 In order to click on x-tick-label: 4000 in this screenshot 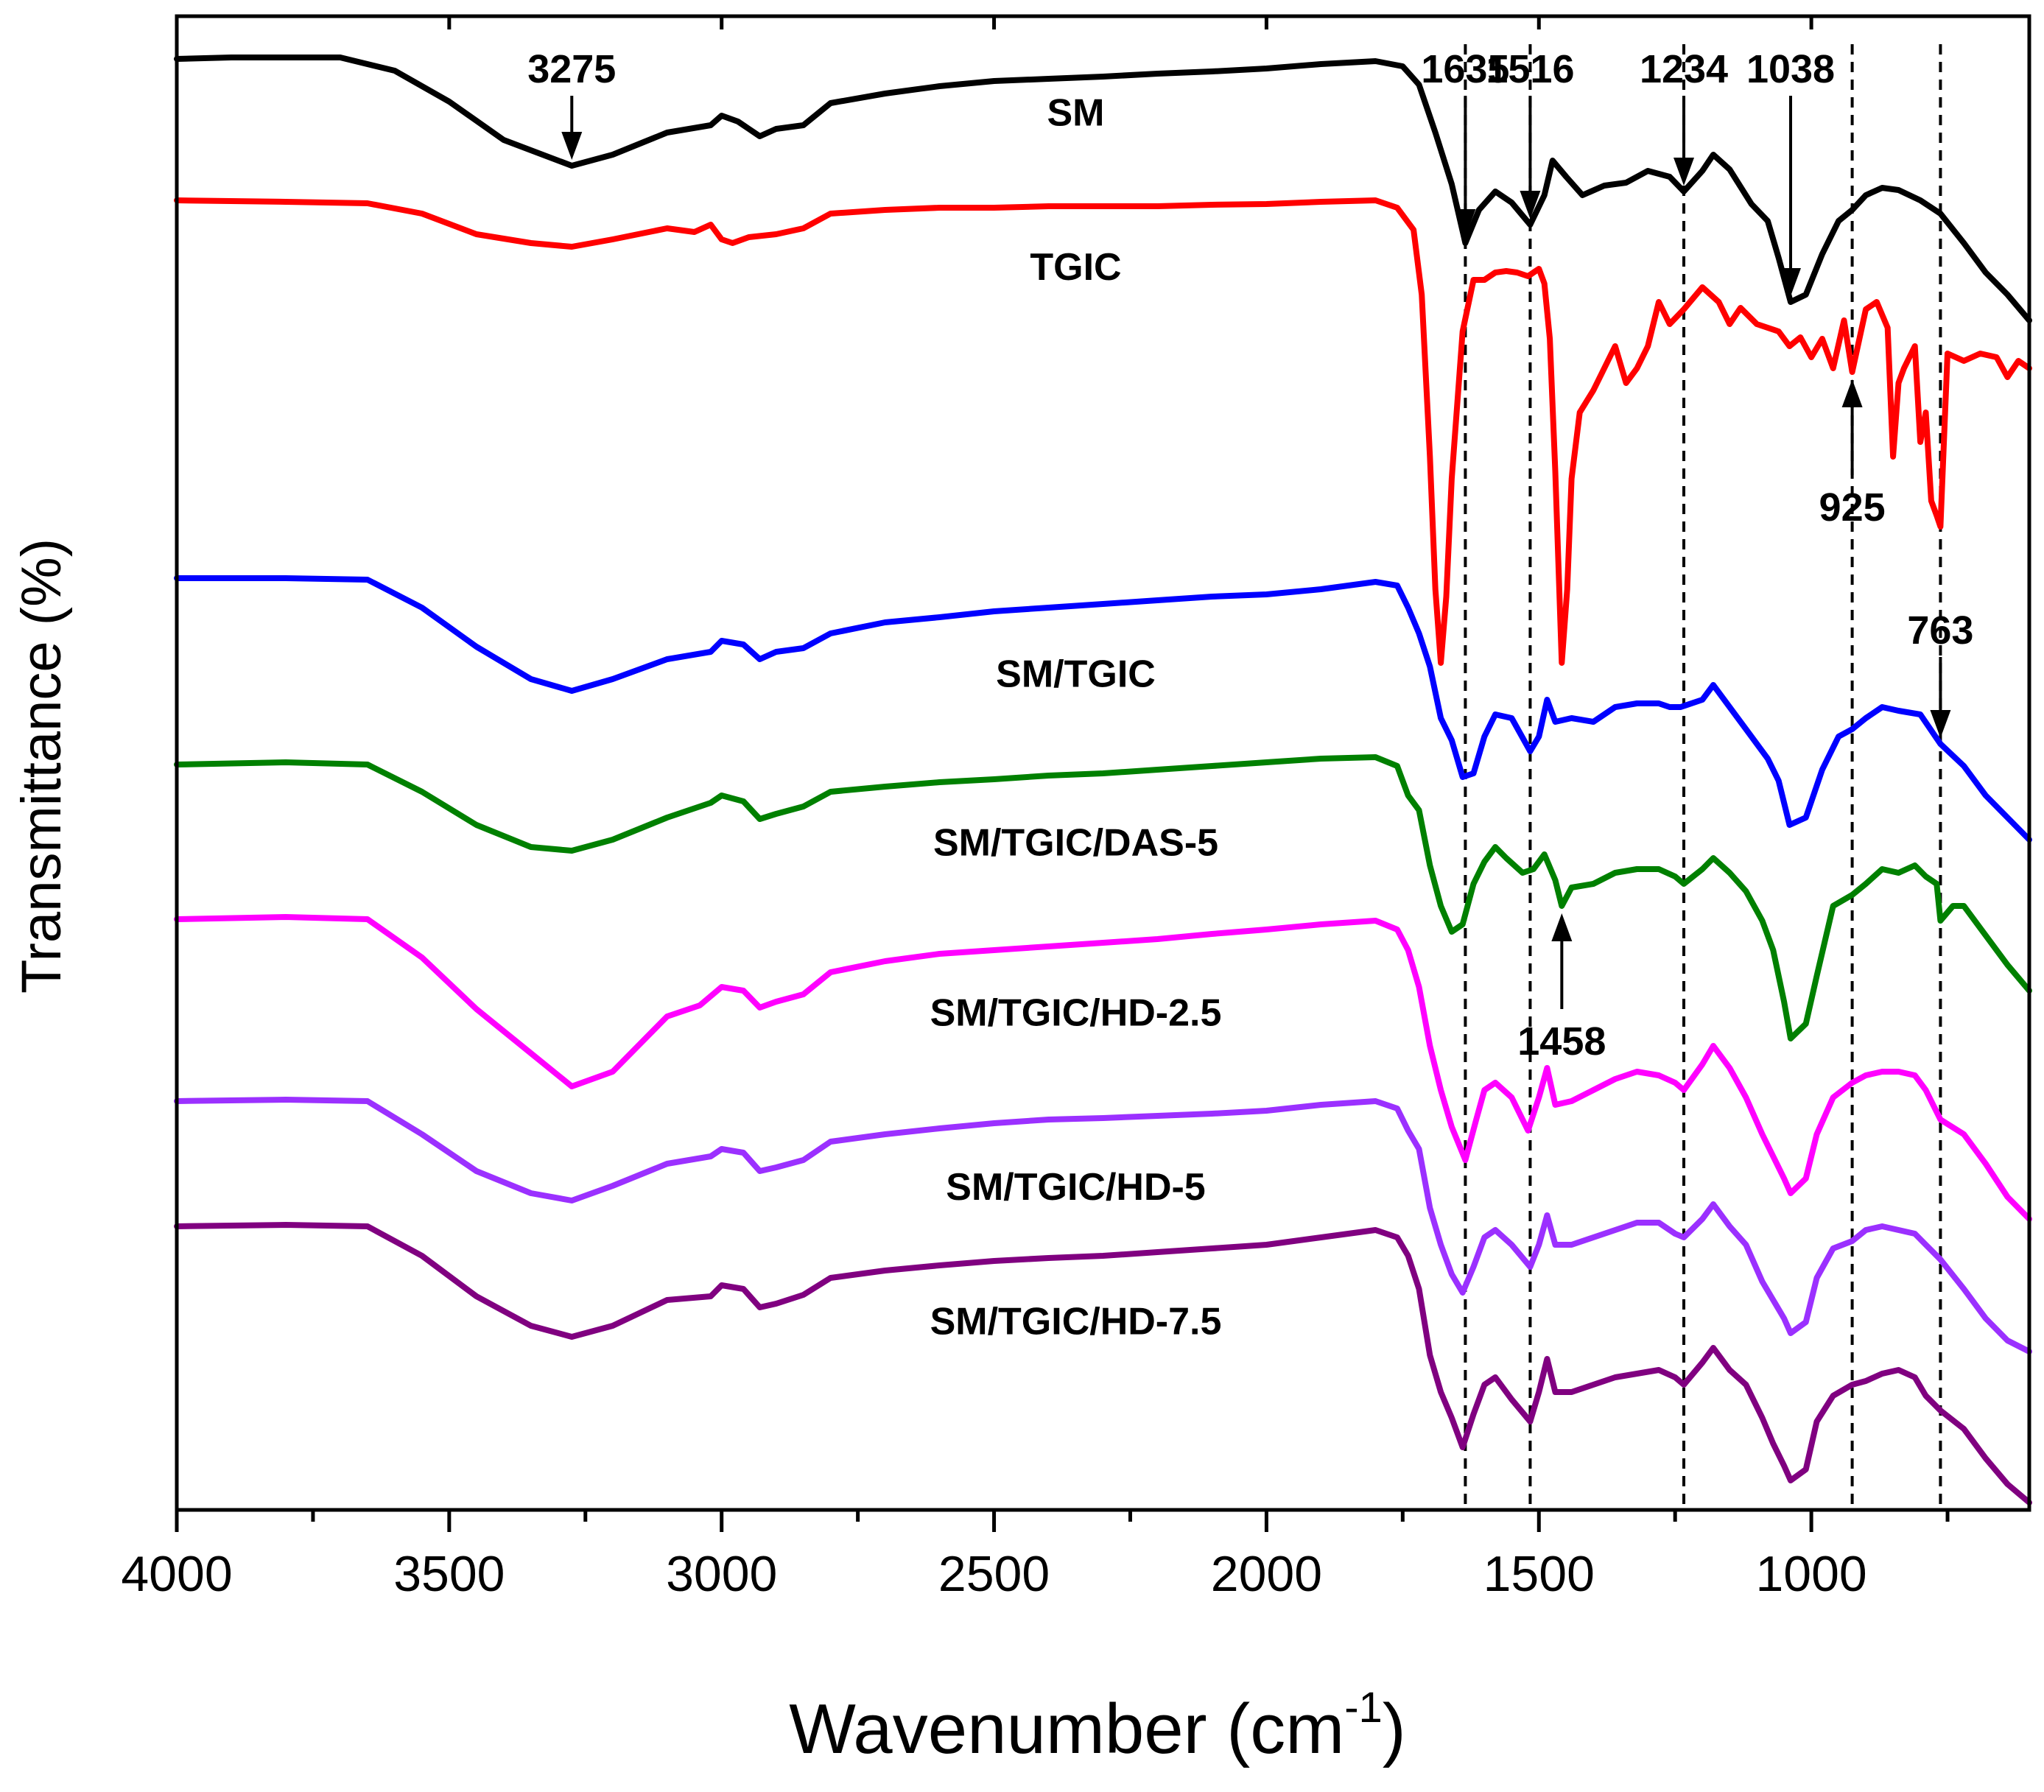, I will do `click(177, 1574)`.